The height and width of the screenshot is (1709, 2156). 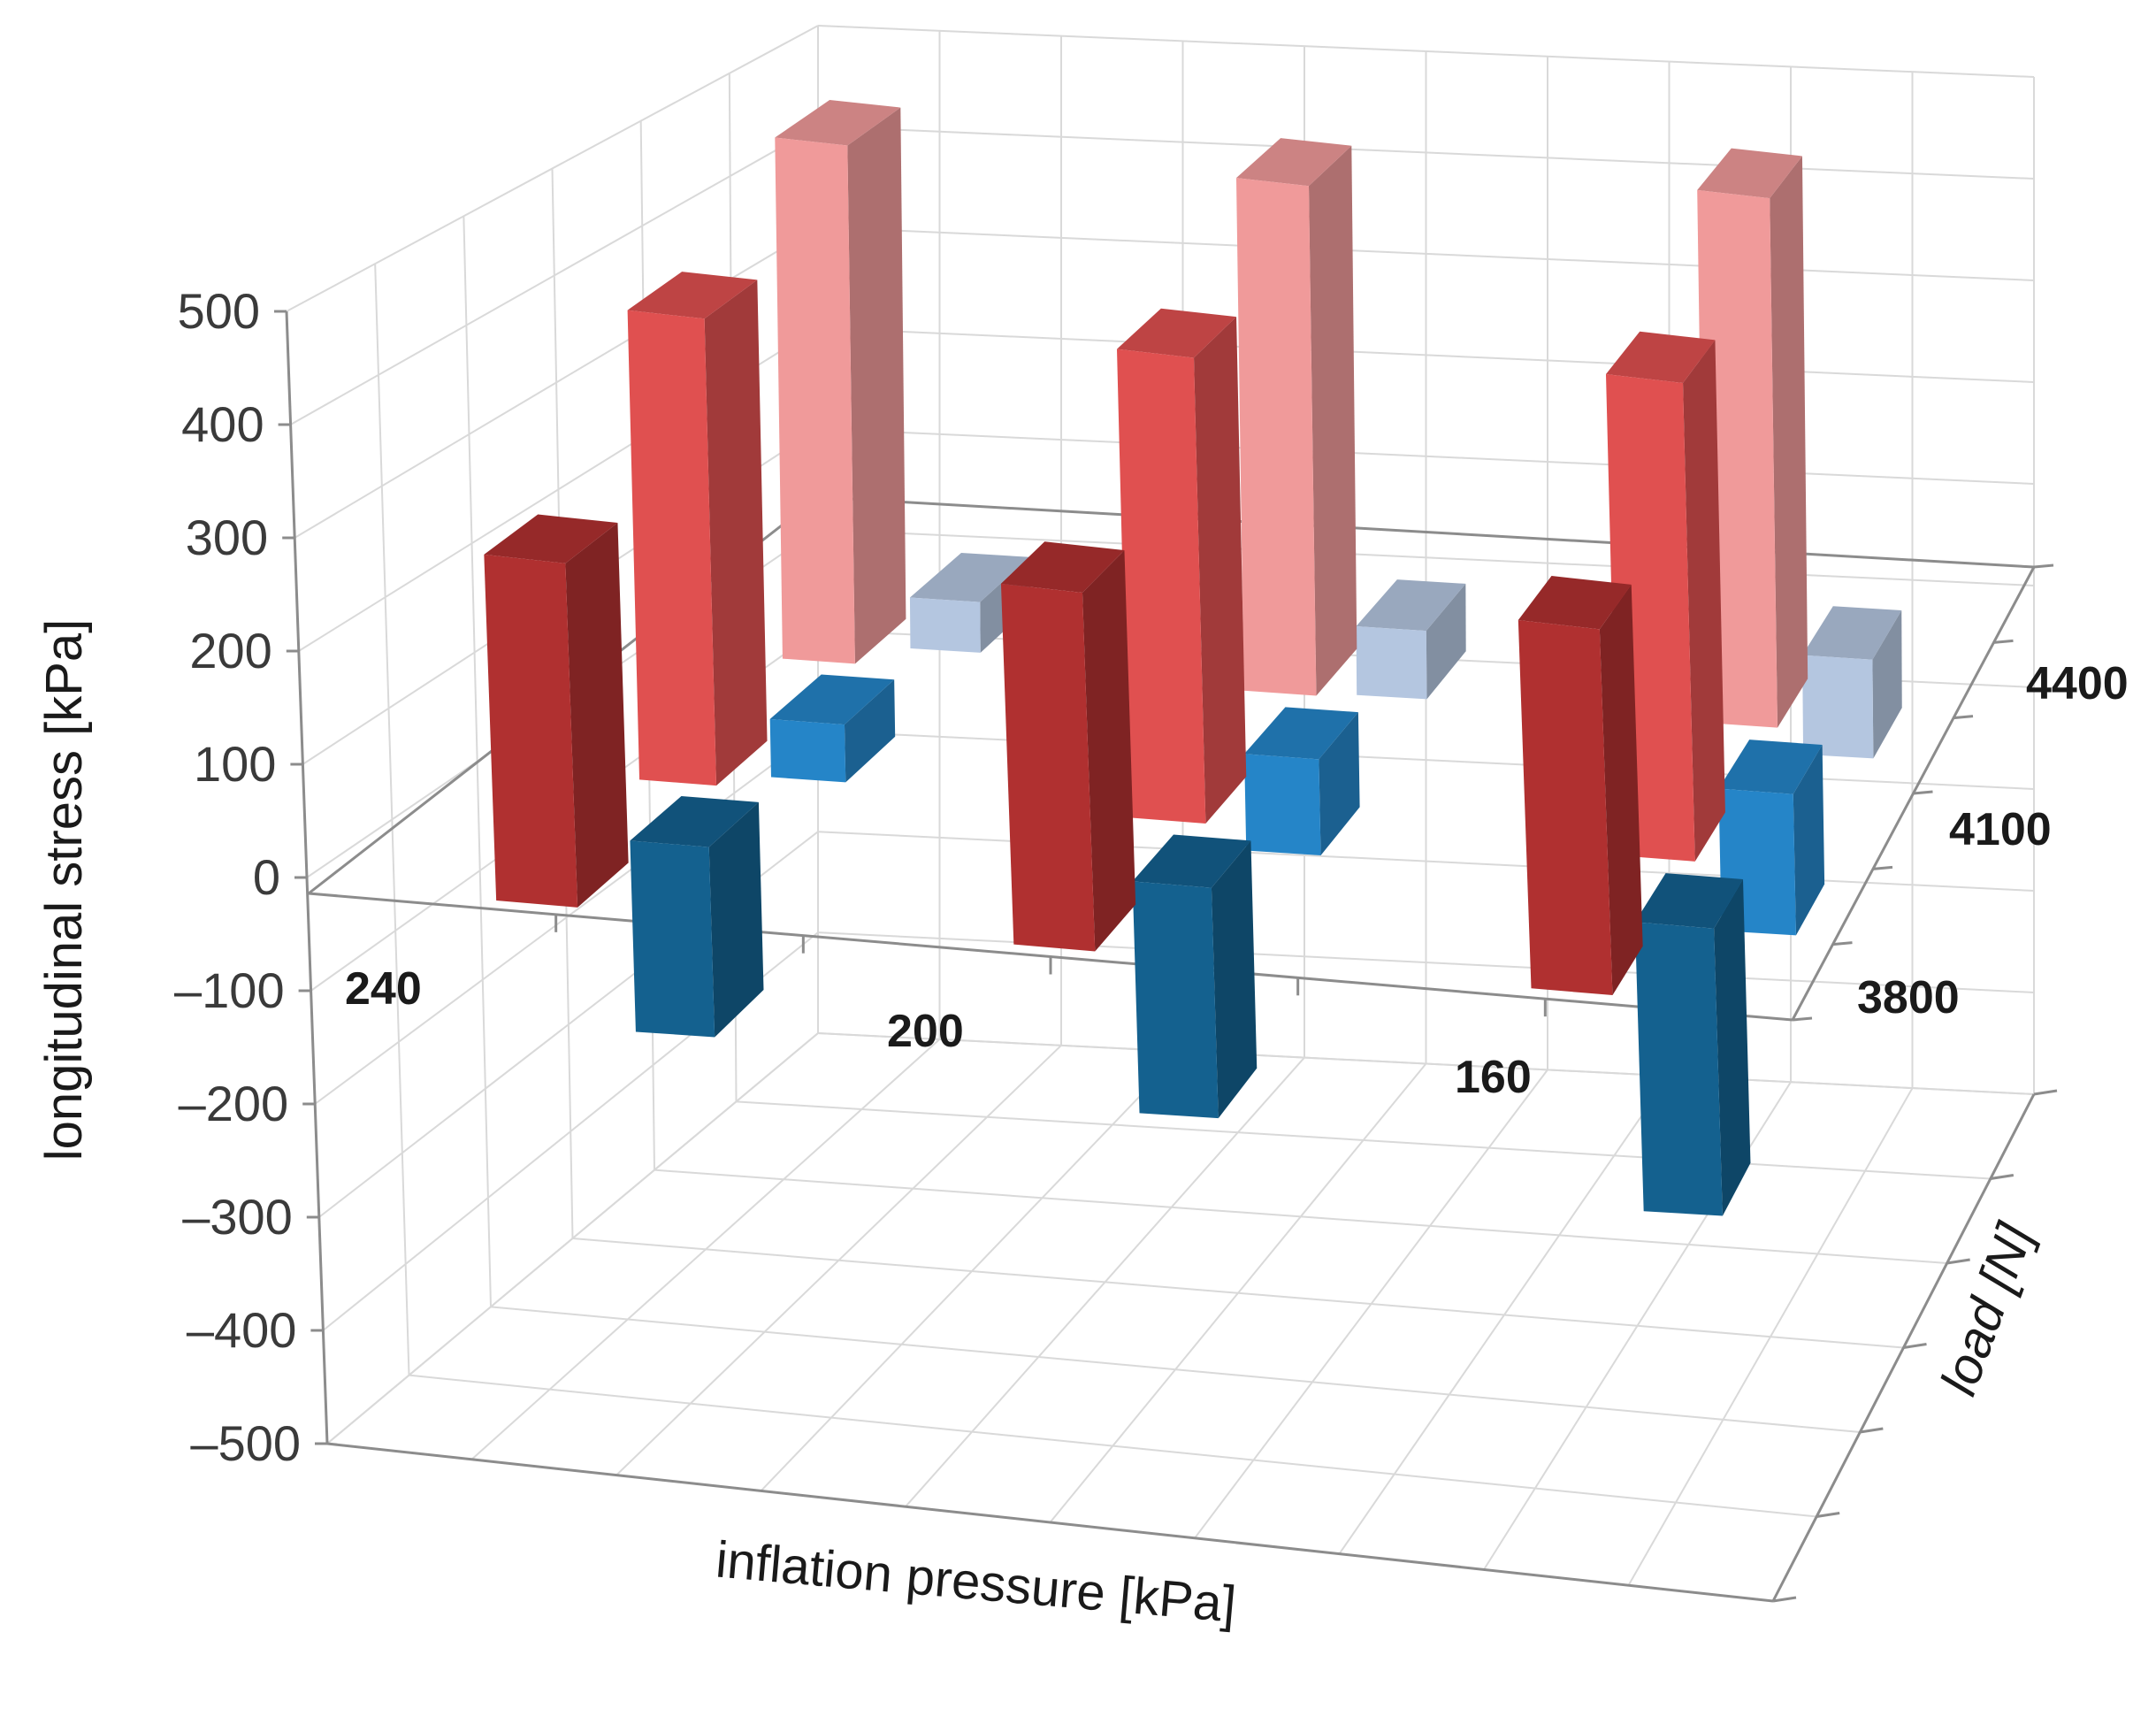 I want to click on y-tick-label: –300, so click(x=237, y=1217).